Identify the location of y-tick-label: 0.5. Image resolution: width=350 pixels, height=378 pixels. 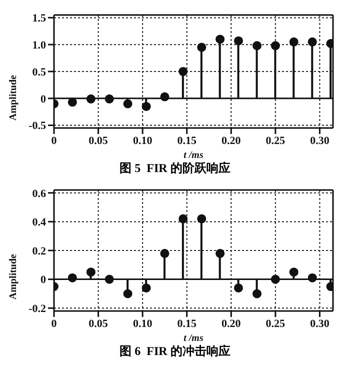
(39, 72).